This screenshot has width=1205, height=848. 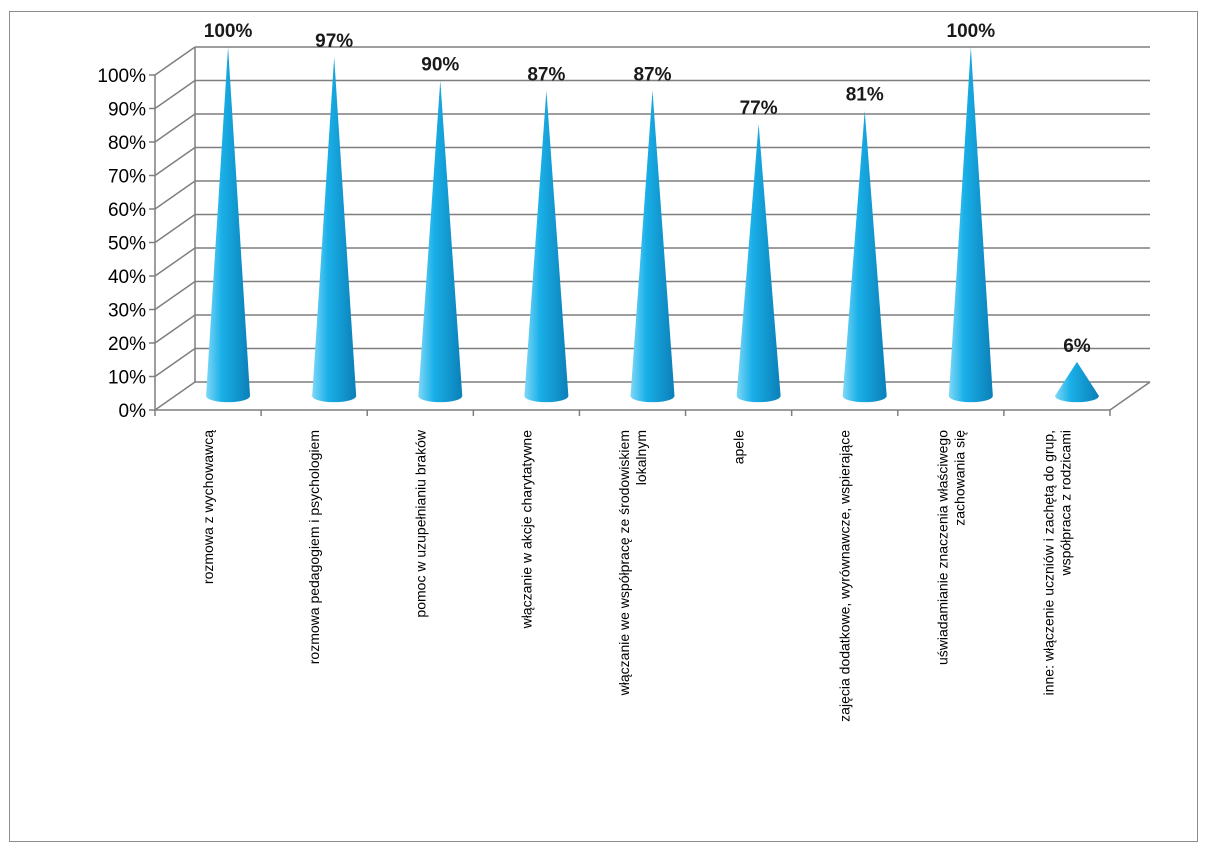 I want to click on data-label: 6%, so click(x=1077, y=346).